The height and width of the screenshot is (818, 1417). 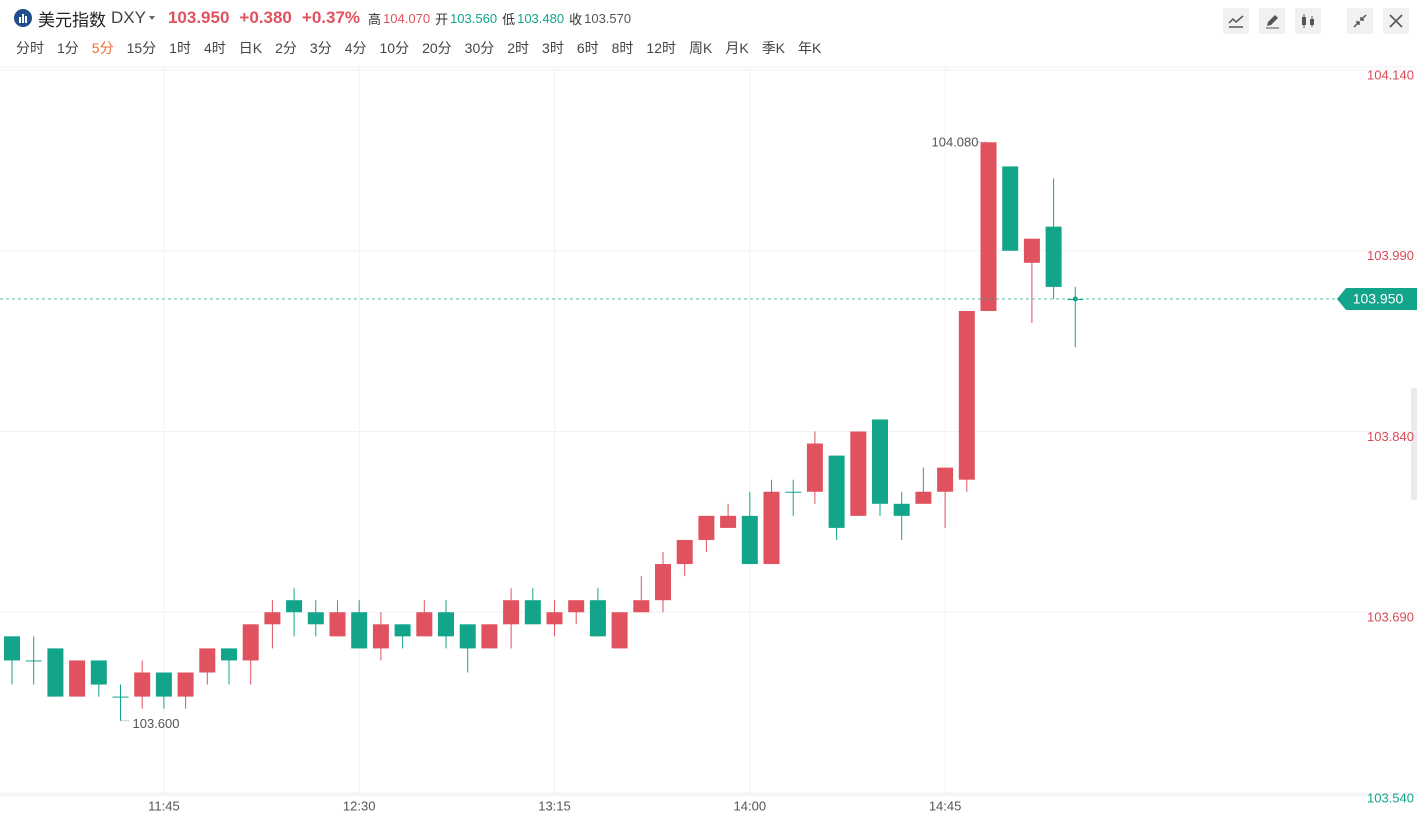 What do you see at coordinates (750, 805) in the screenshot?
I see `x-tick-label: 14:00` at bounding box center [750, 805].